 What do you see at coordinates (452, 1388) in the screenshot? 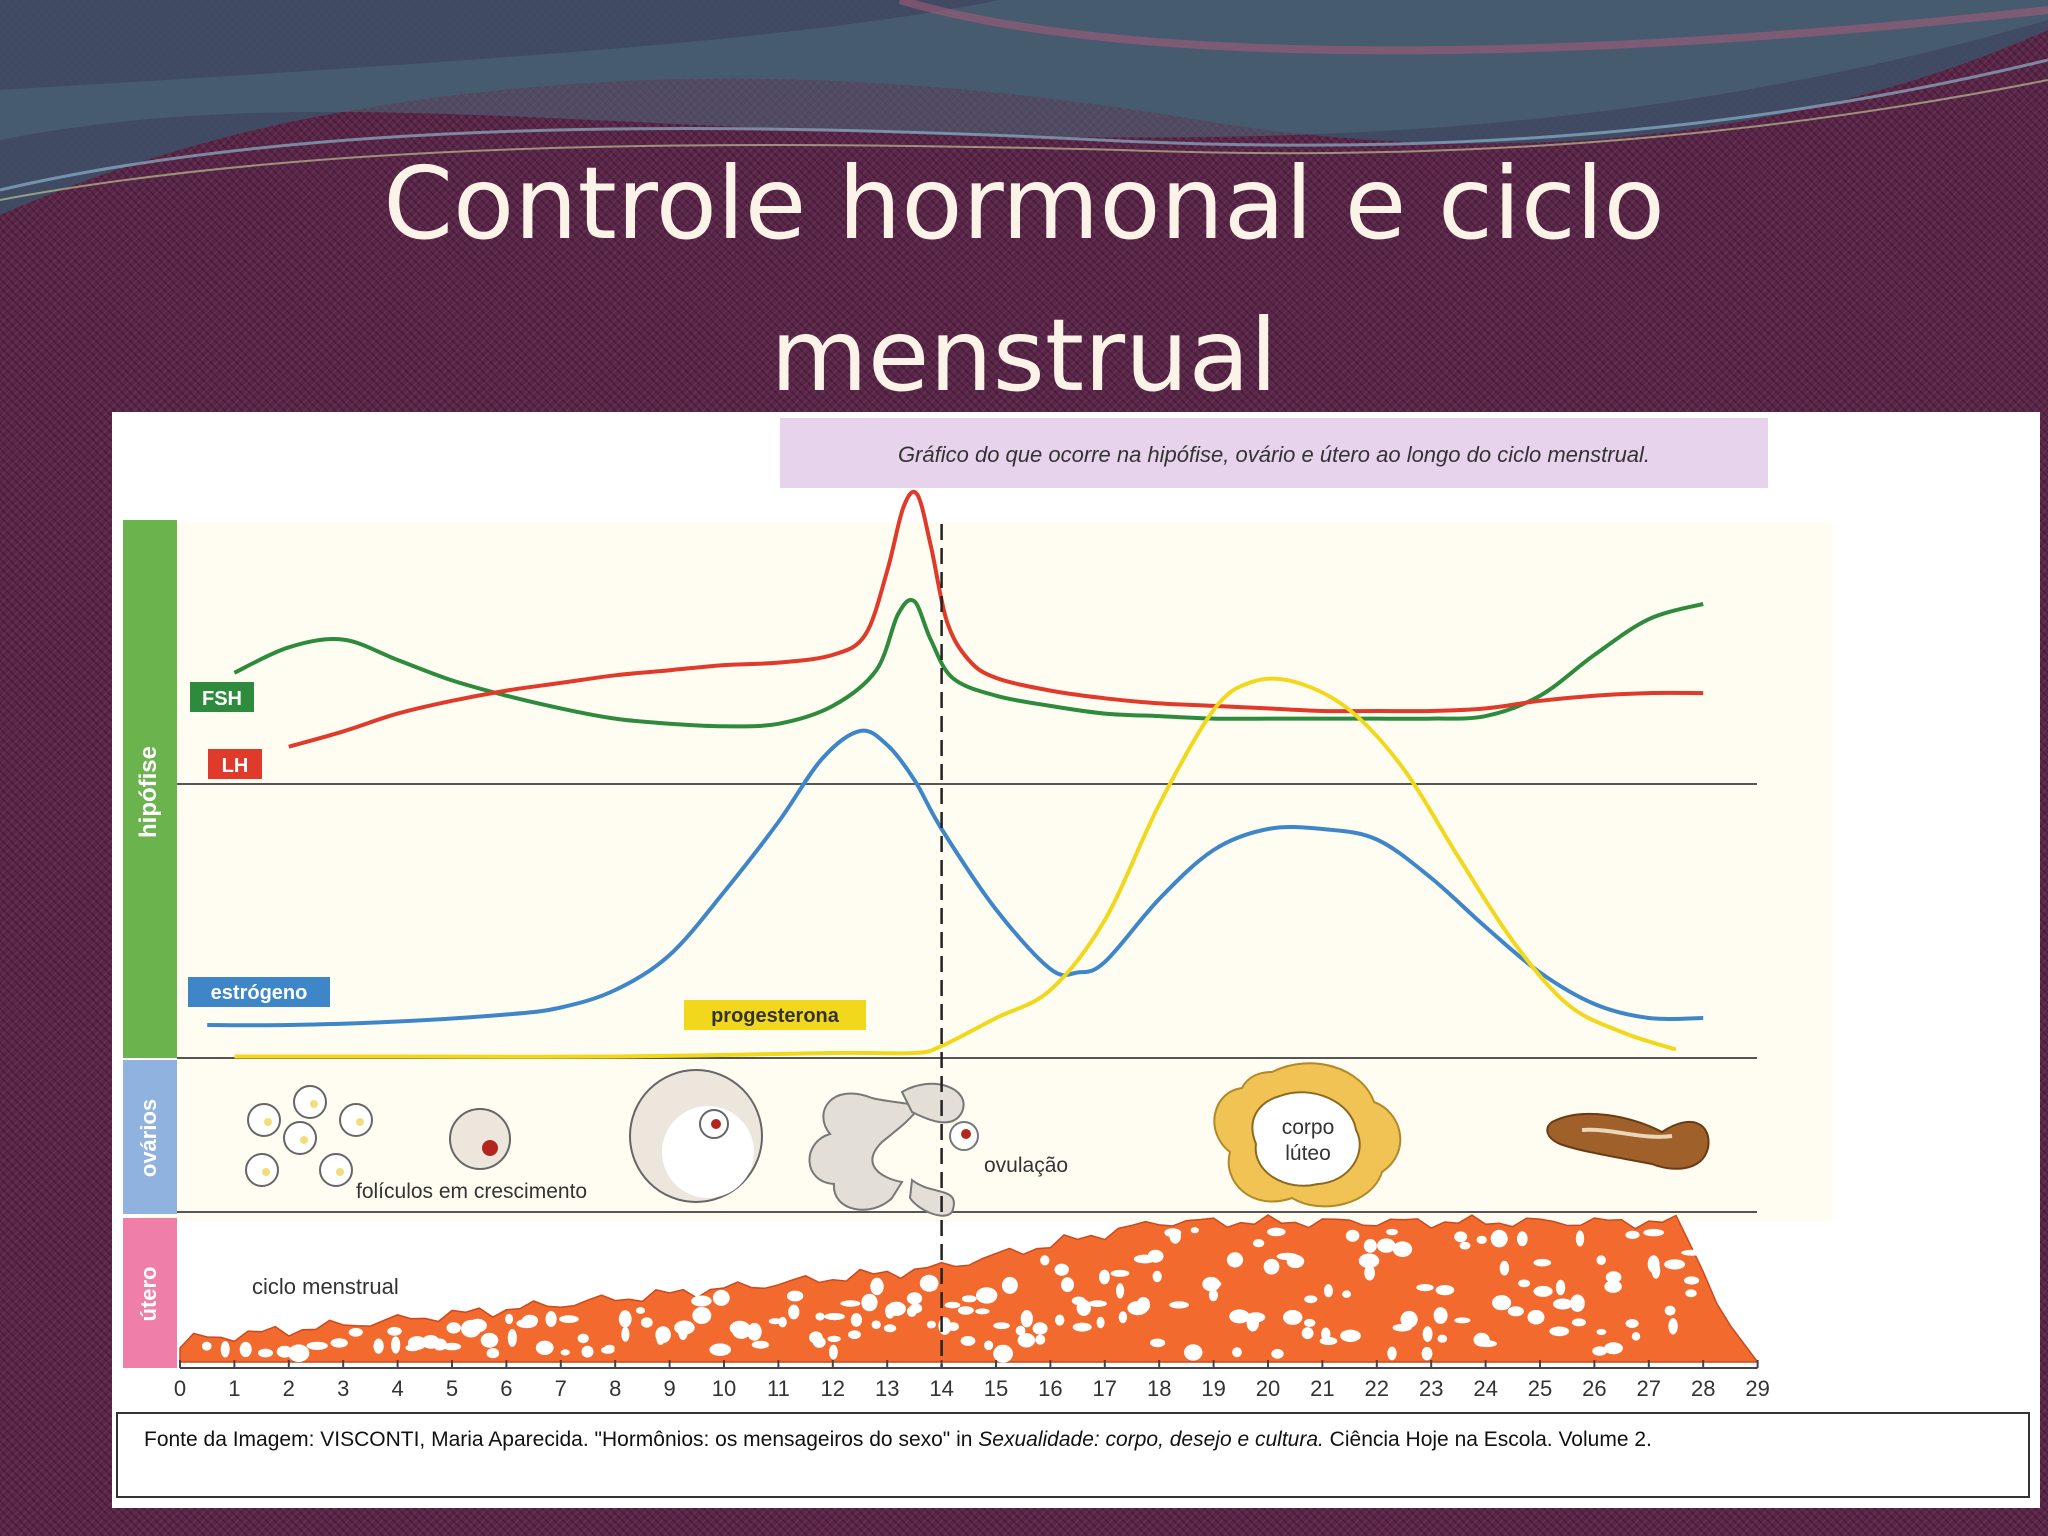
I see `x-tick-label: 5` at bounding box center [452, 1388].